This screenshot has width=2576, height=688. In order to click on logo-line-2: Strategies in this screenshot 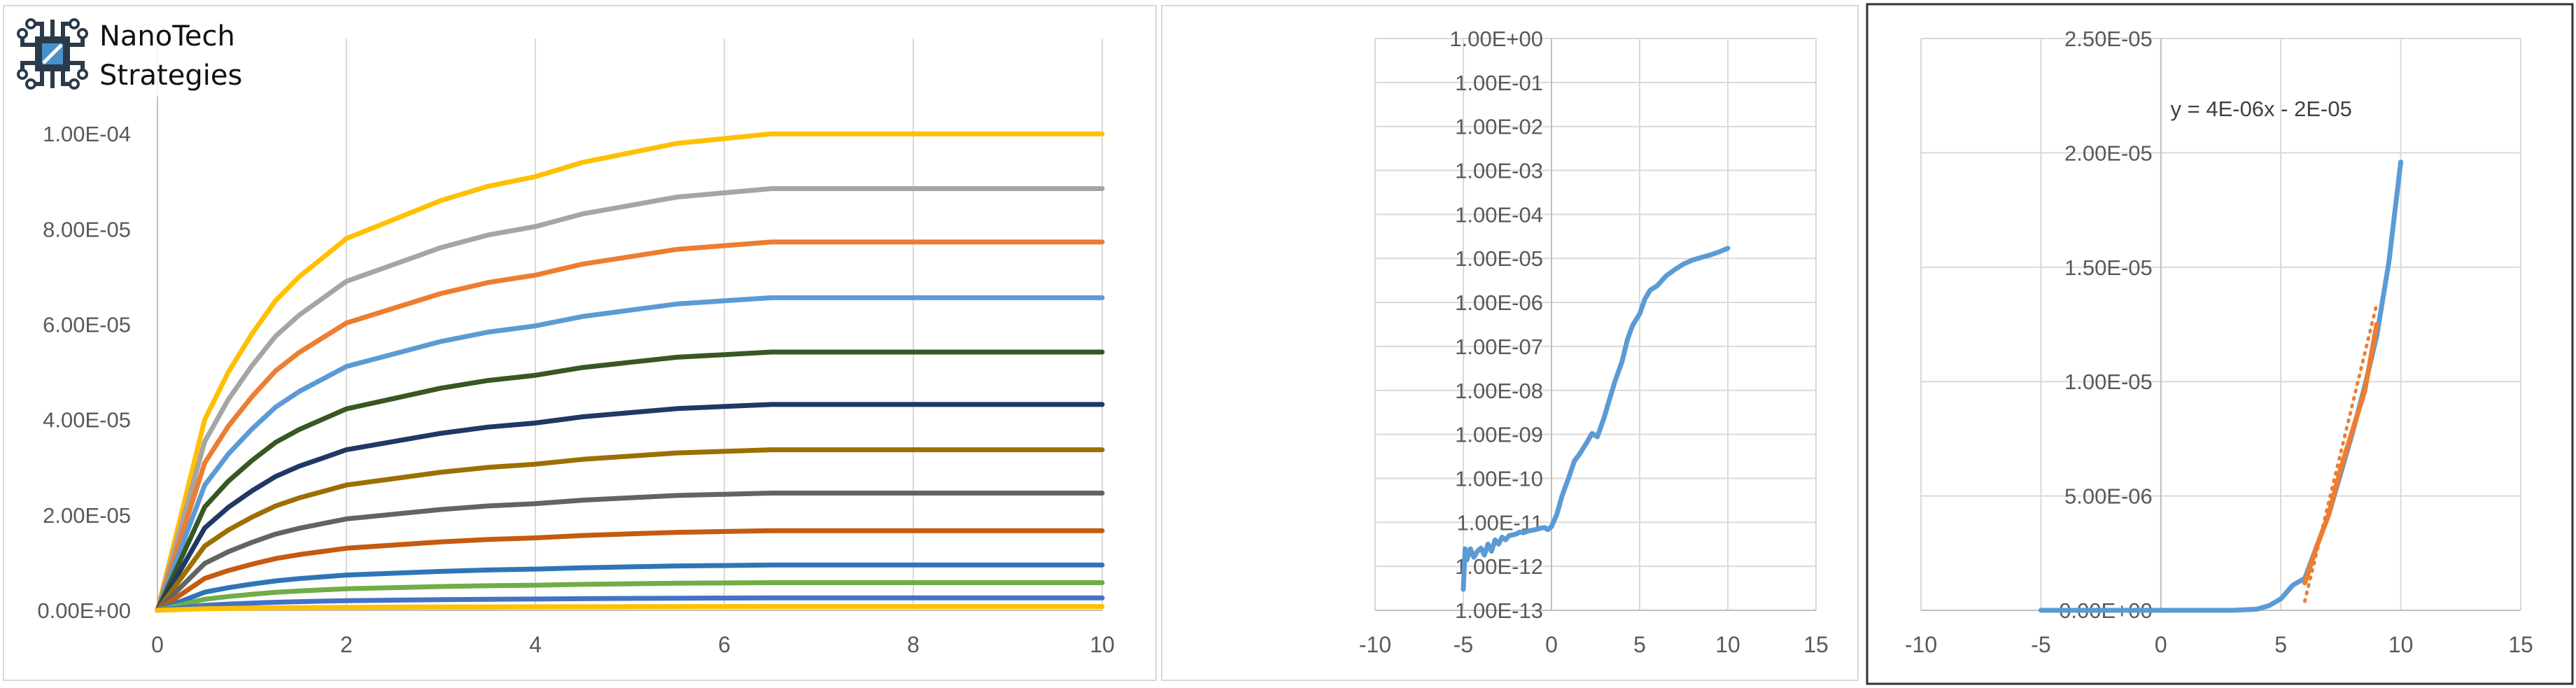, I will do `click(171, 75)`.